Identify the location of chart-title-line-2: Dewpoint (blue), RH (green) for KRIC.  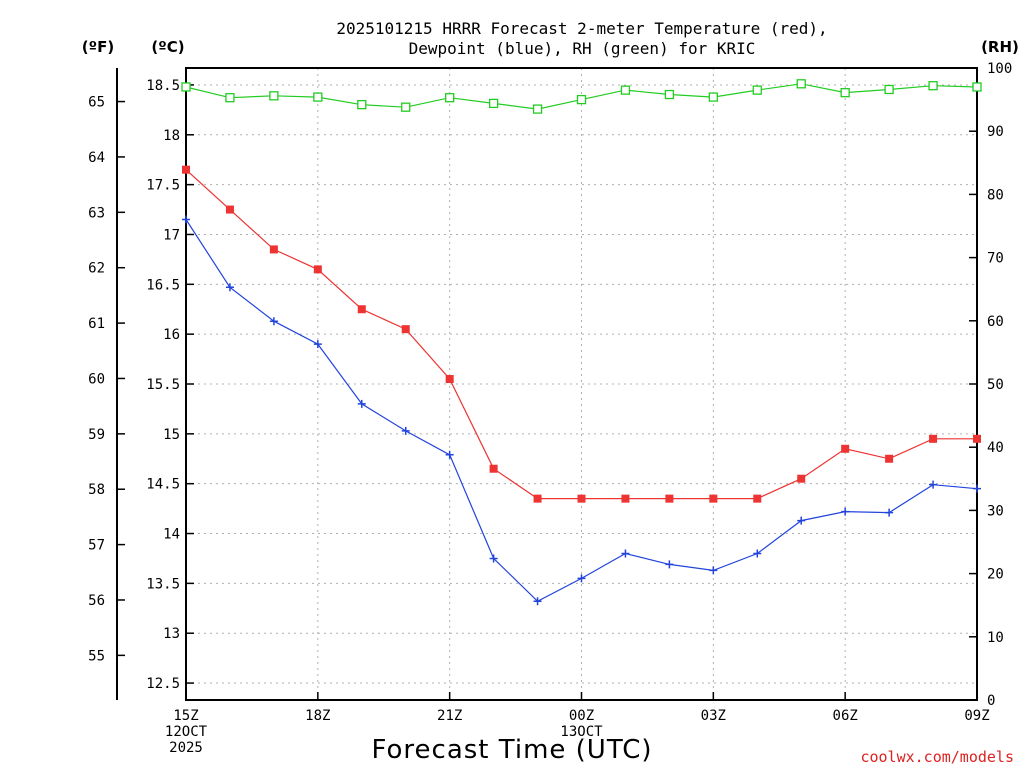
(582, 48).